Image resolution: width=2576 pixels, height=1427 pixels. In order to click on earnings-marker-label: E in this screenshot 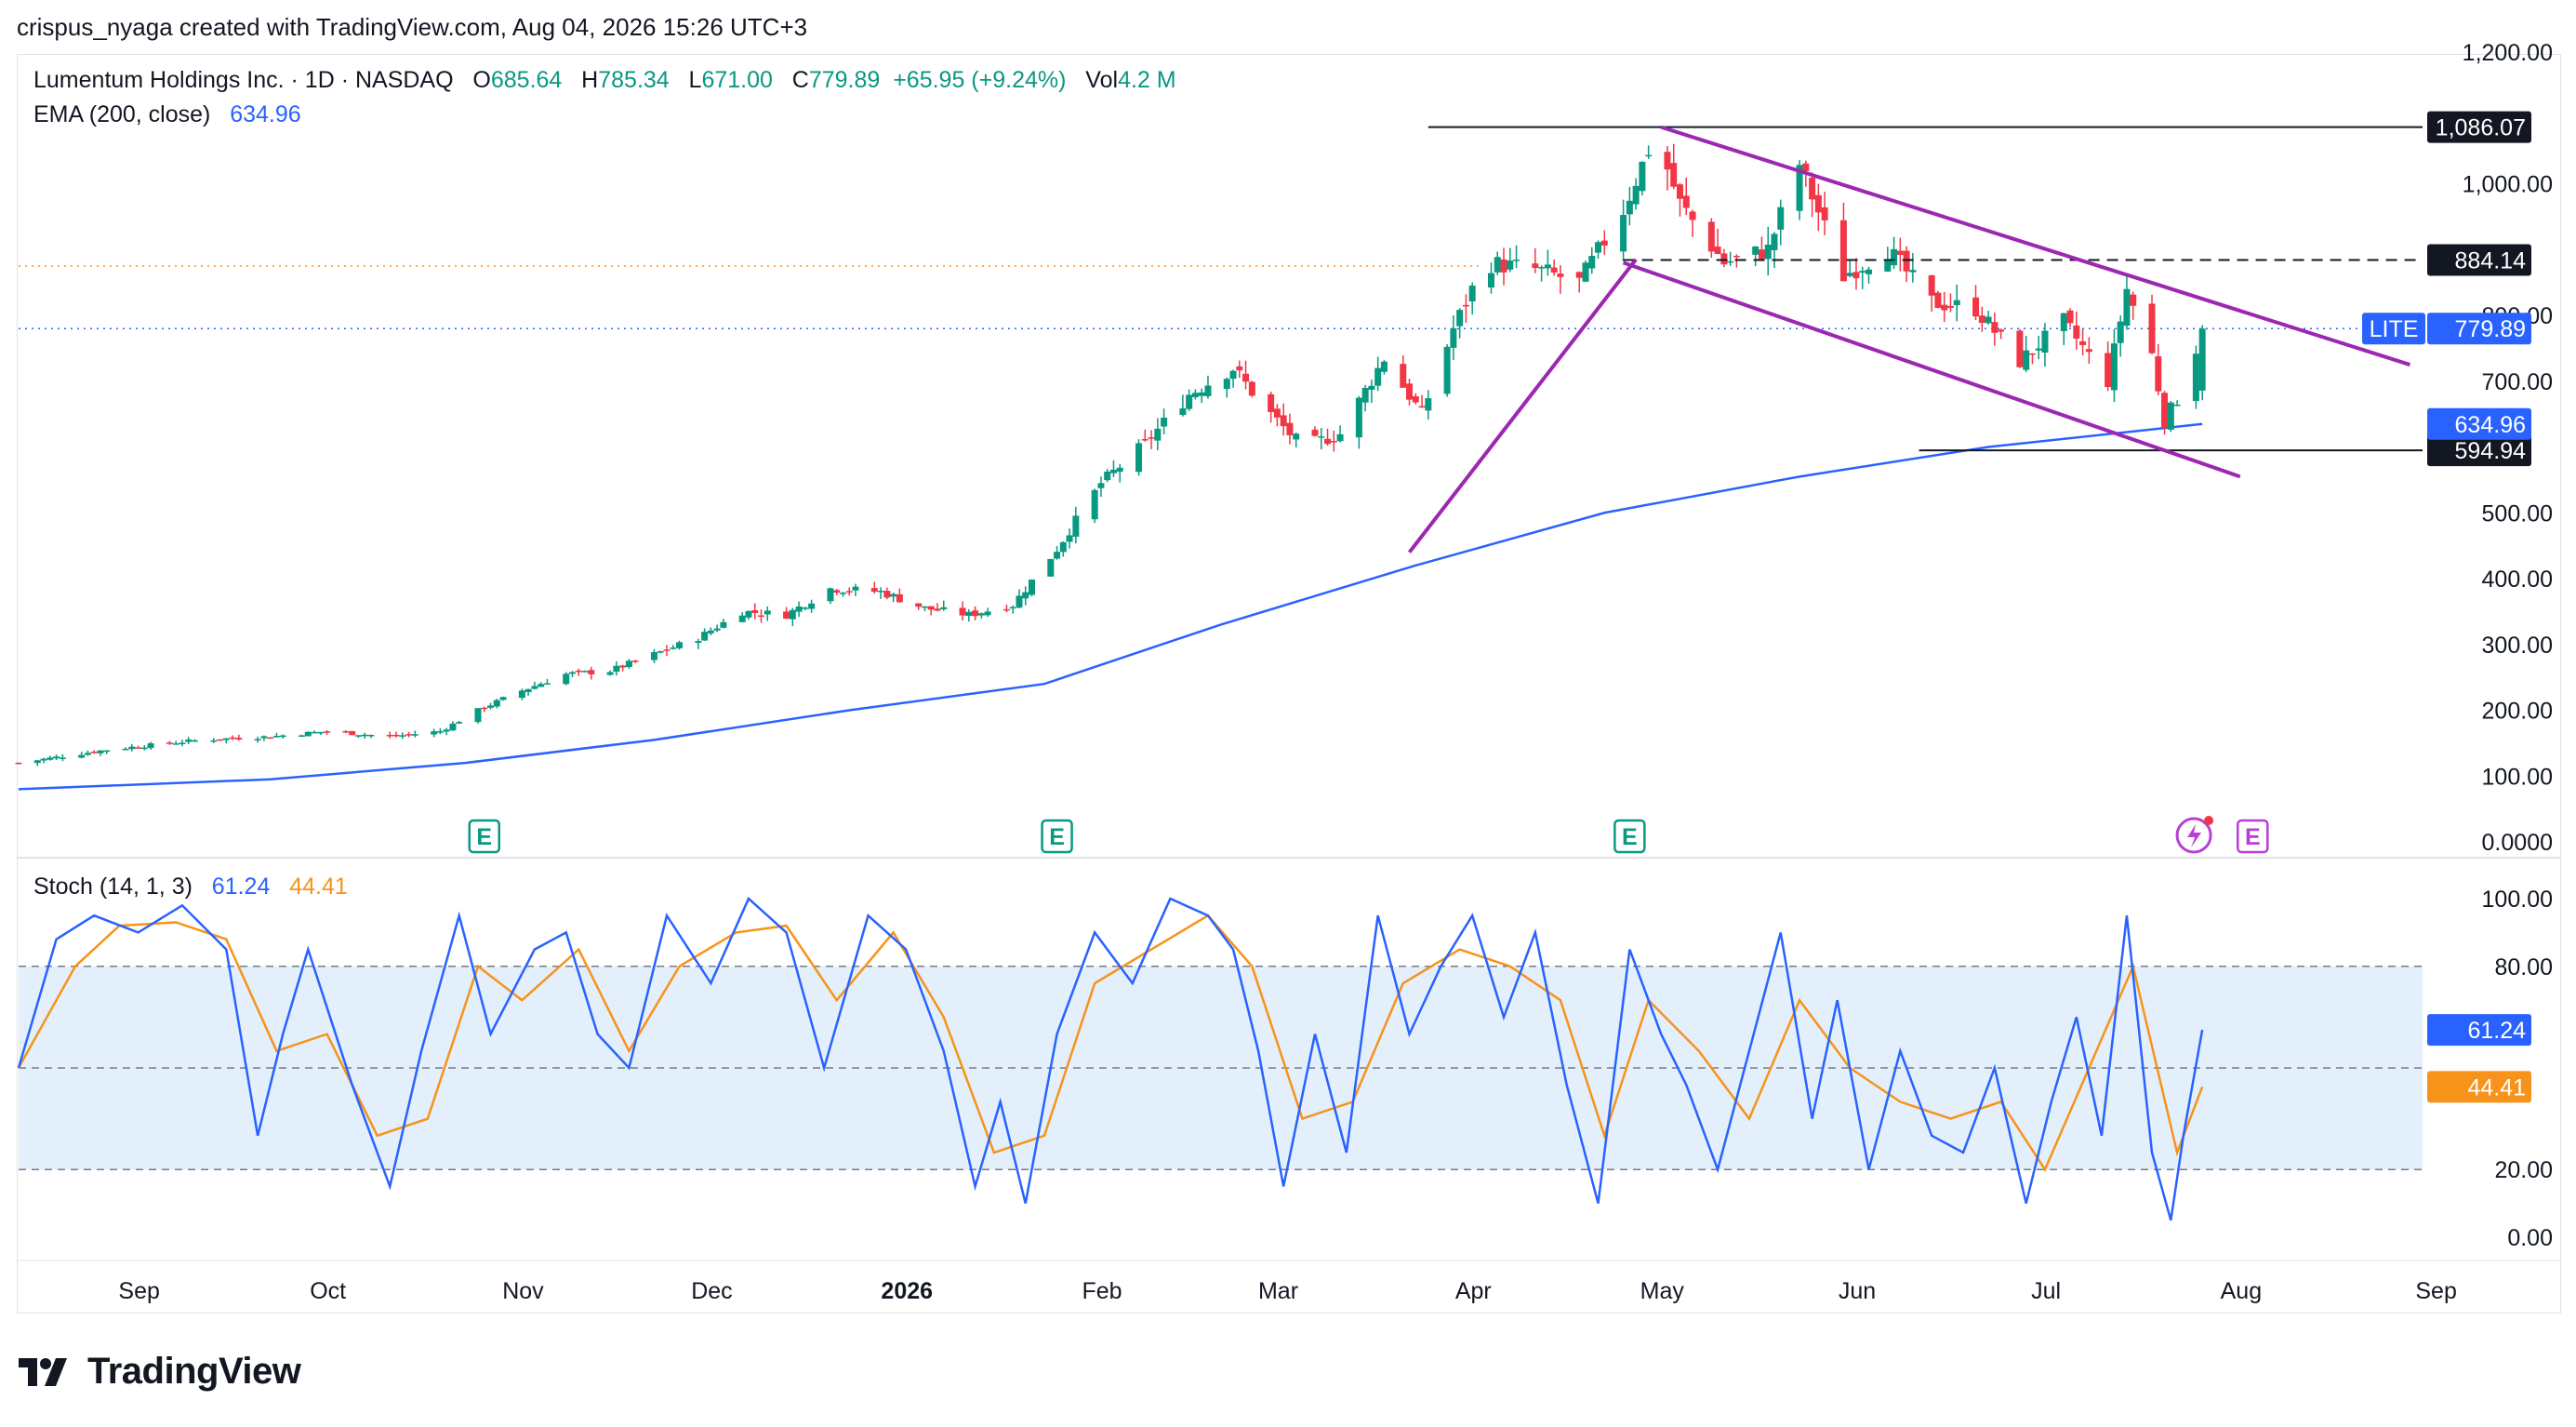, I will do `click(1057, 837)`.